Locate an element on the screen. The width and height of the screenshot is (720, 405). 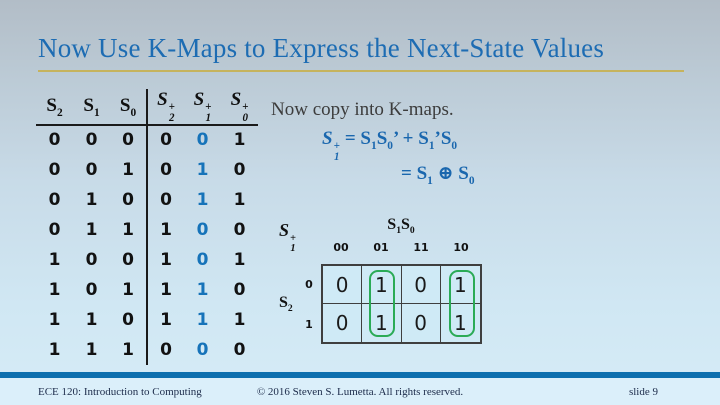
col-header-s1: S1 is located at coordinates (91, 107).